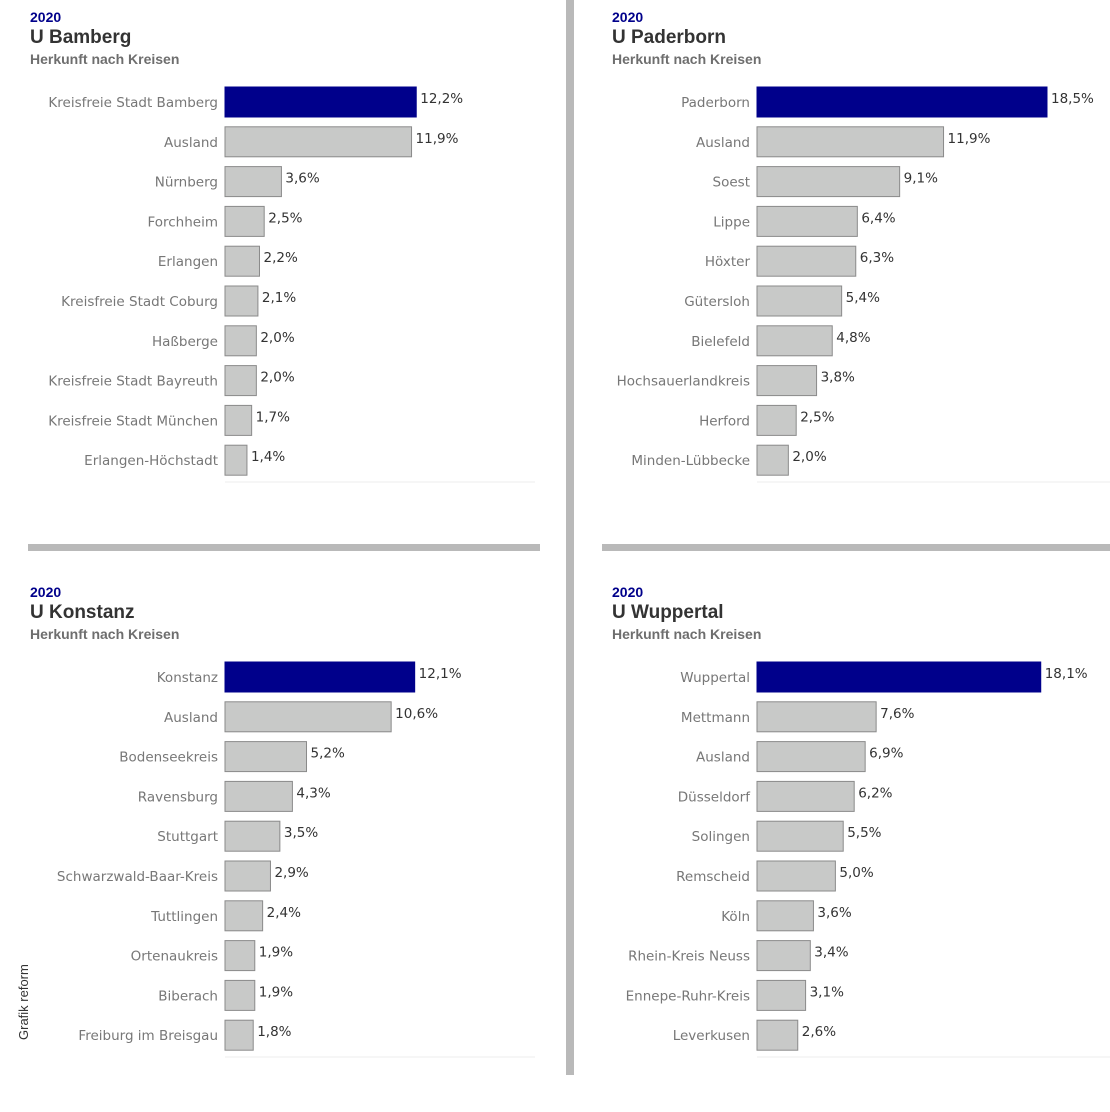  What do you see at coordinates (715, 678) in the screenshot?
I see `category-label: Wuppertal` at bounding box center [715, 678].